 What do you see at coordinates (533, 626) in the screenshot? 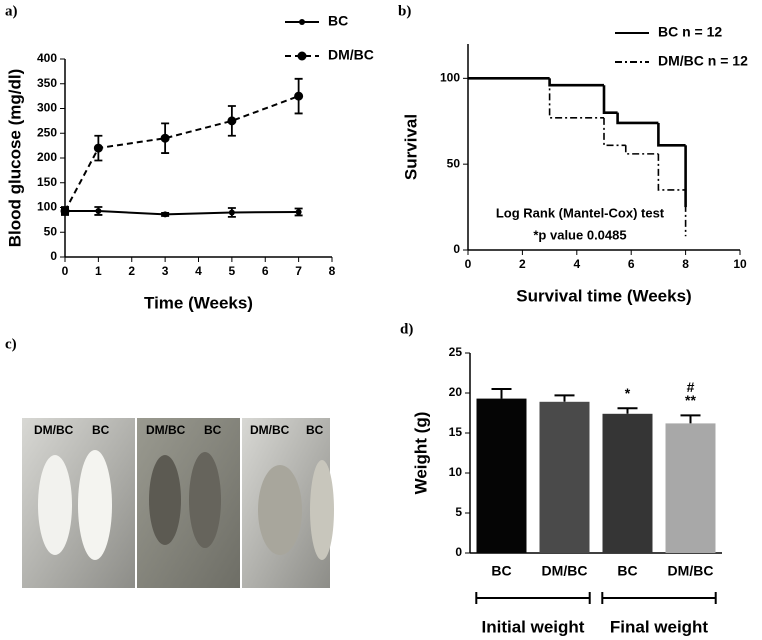
I see `group-label: Initial weight` at bounding box center [533, 626].